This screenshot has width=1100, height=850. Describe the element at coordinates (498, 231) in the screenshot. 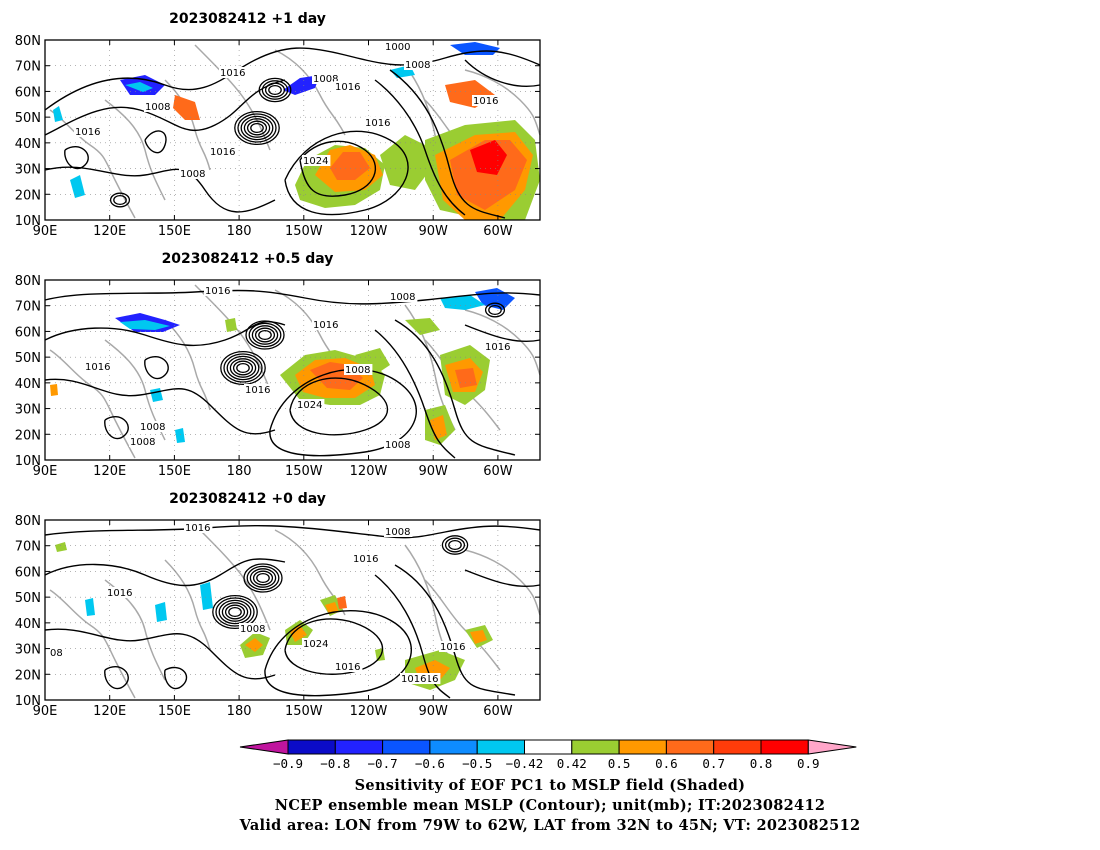

I see `lon-tick-label: 60W` at that location.